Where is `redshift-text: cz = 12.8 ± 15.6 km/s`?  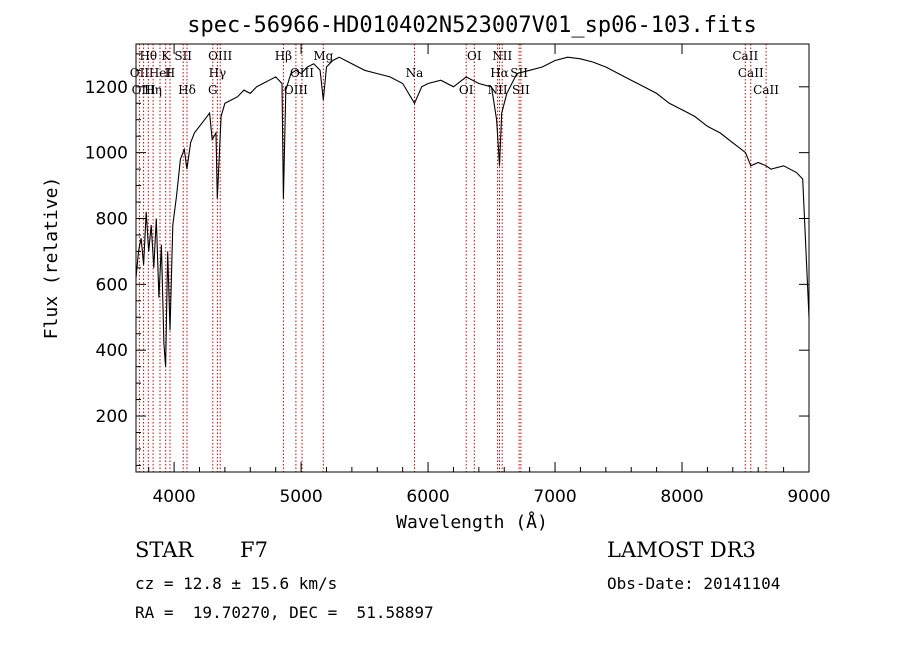 redshift-text: cz = 12.8 ± 15.6 km/s is located at coordinates (236, 583).